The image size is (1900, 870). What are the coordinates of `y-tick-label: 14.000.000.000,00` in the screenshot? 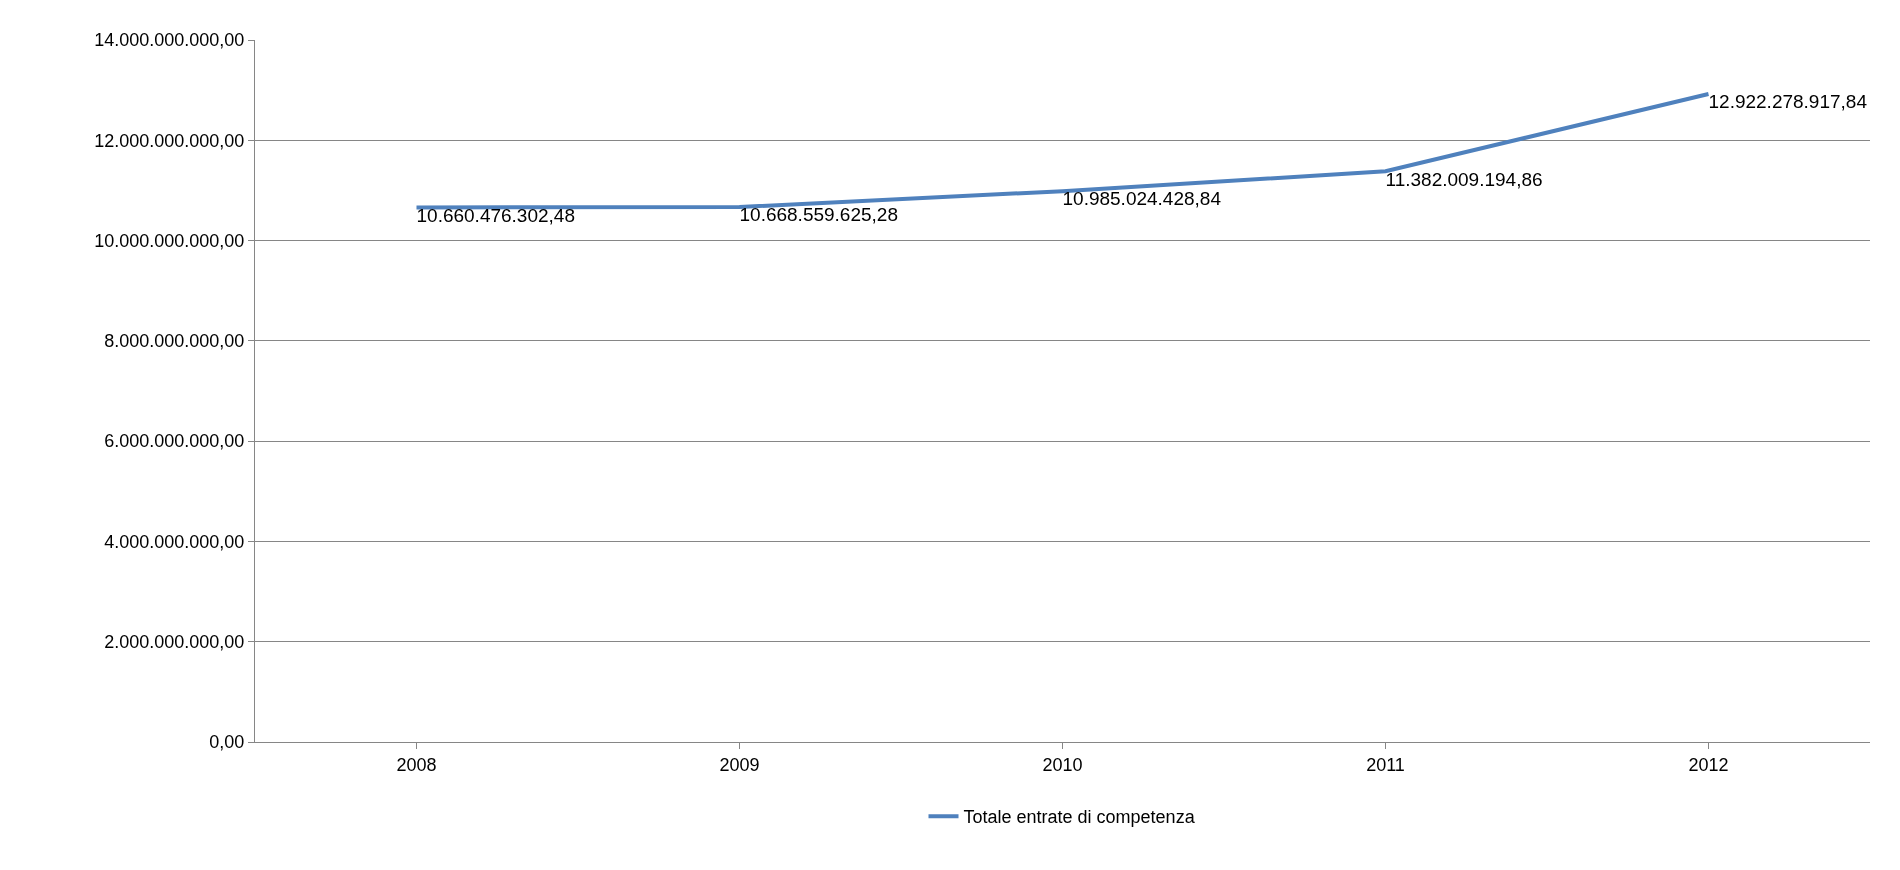 It's located at (169, 40).